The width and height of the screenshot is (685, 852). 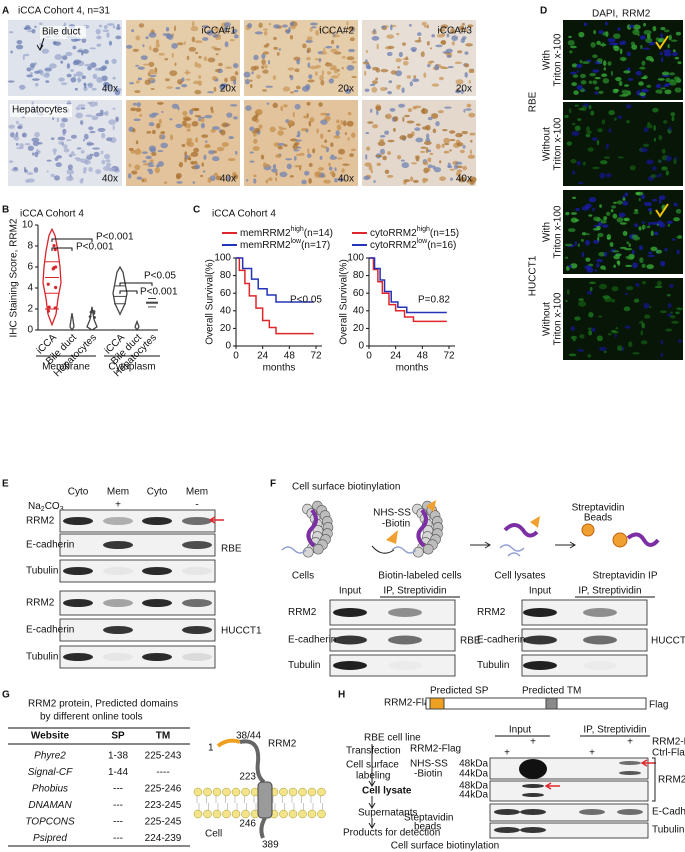 What do you see at coordinates (78, 492) in the screenshot?
I see `label: Cyto` at bounding box center [78, 492].